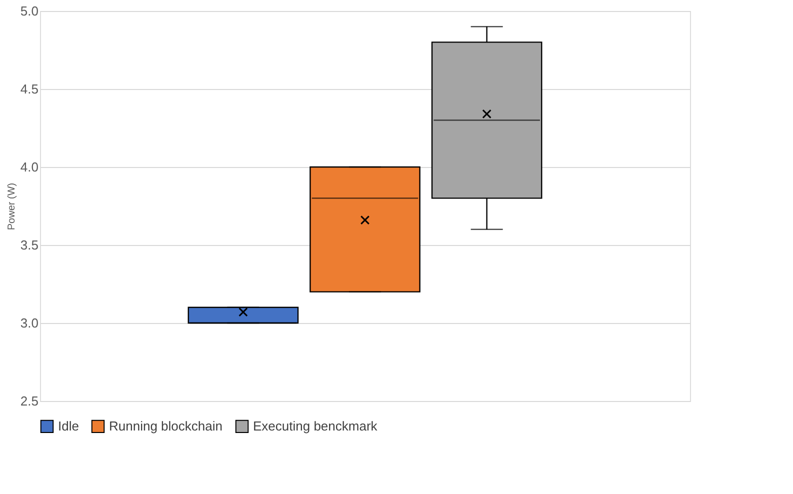  I want to click on legend-label: Running blockchain, so click(165, 426).